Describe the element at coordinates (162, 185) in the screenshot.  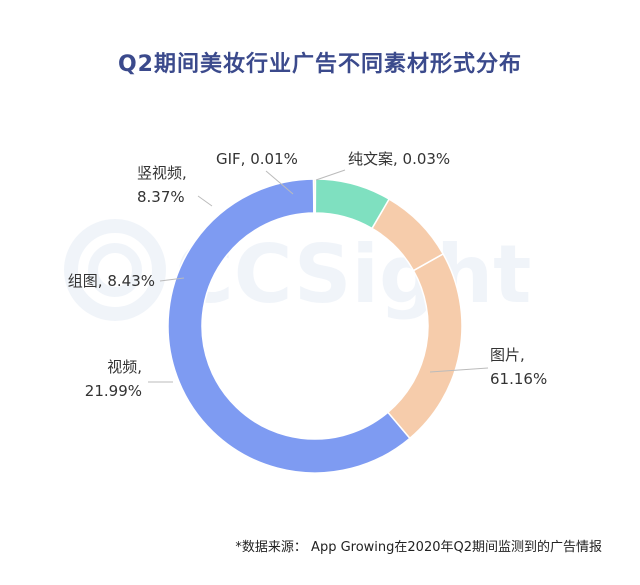
I see `data-label-竖视频: 竖视频, 8.37%` at that location.